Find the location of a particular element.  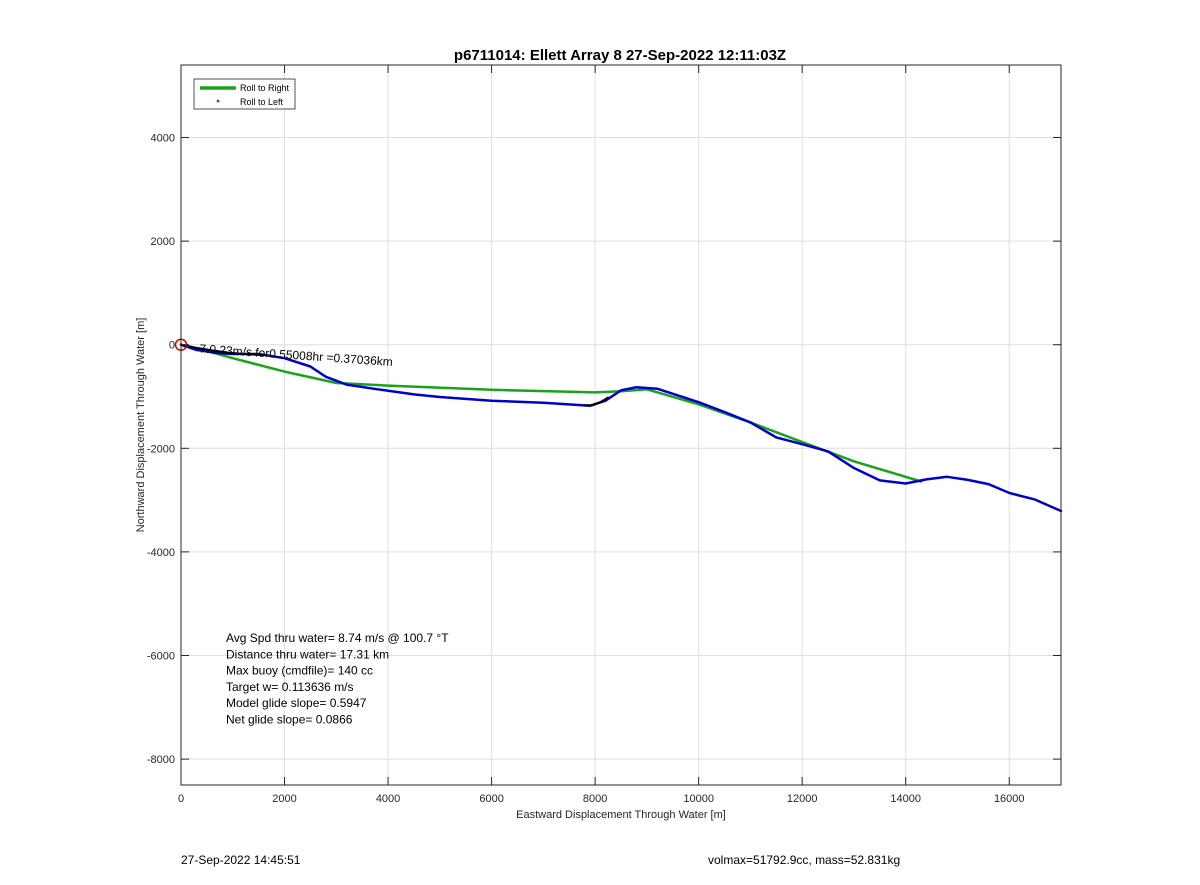

x-axis-label: Eastward Displacement Through Water [m] is located at coordinates (621, 815).